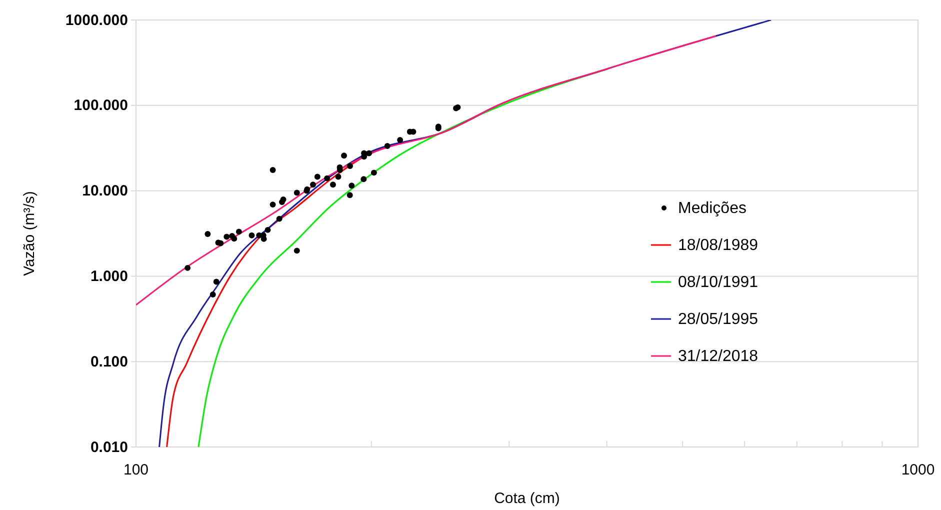 This screenshot has height=510, width=941. I want to click on x-axis-title: Cota (cm), so click(527, 498).